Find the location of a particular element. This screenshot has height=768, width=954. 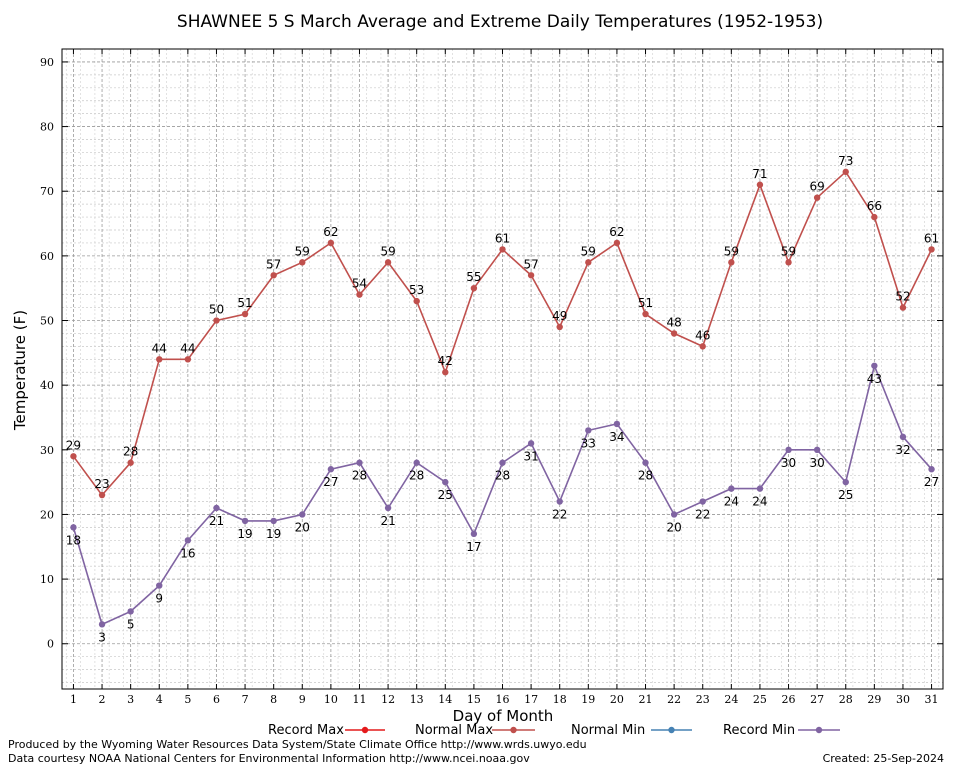

x-tick-label: 28 is located at coordinates (846, 699).